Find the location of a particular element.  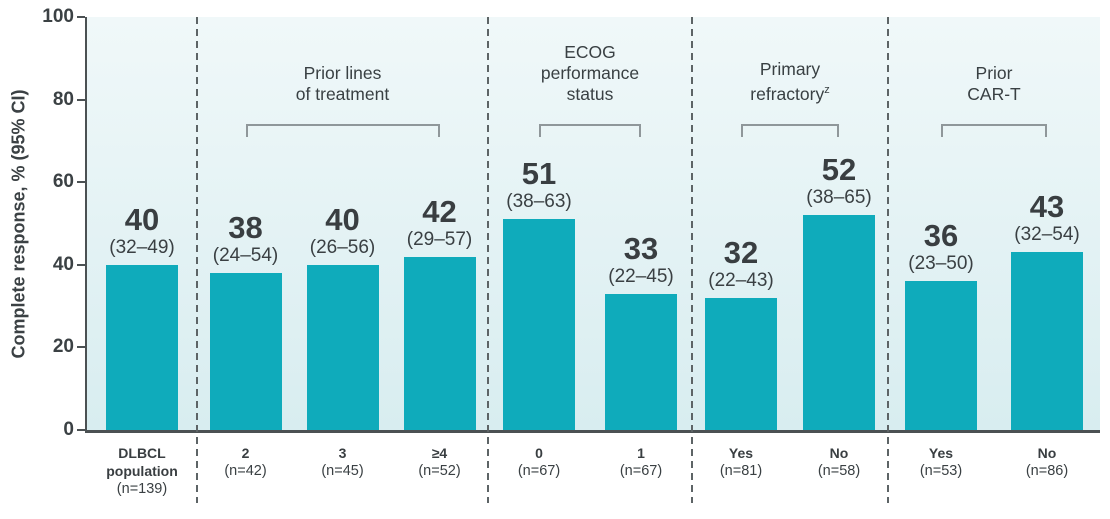

bar-ci: (22–43) is located at coordinates (741, 280).